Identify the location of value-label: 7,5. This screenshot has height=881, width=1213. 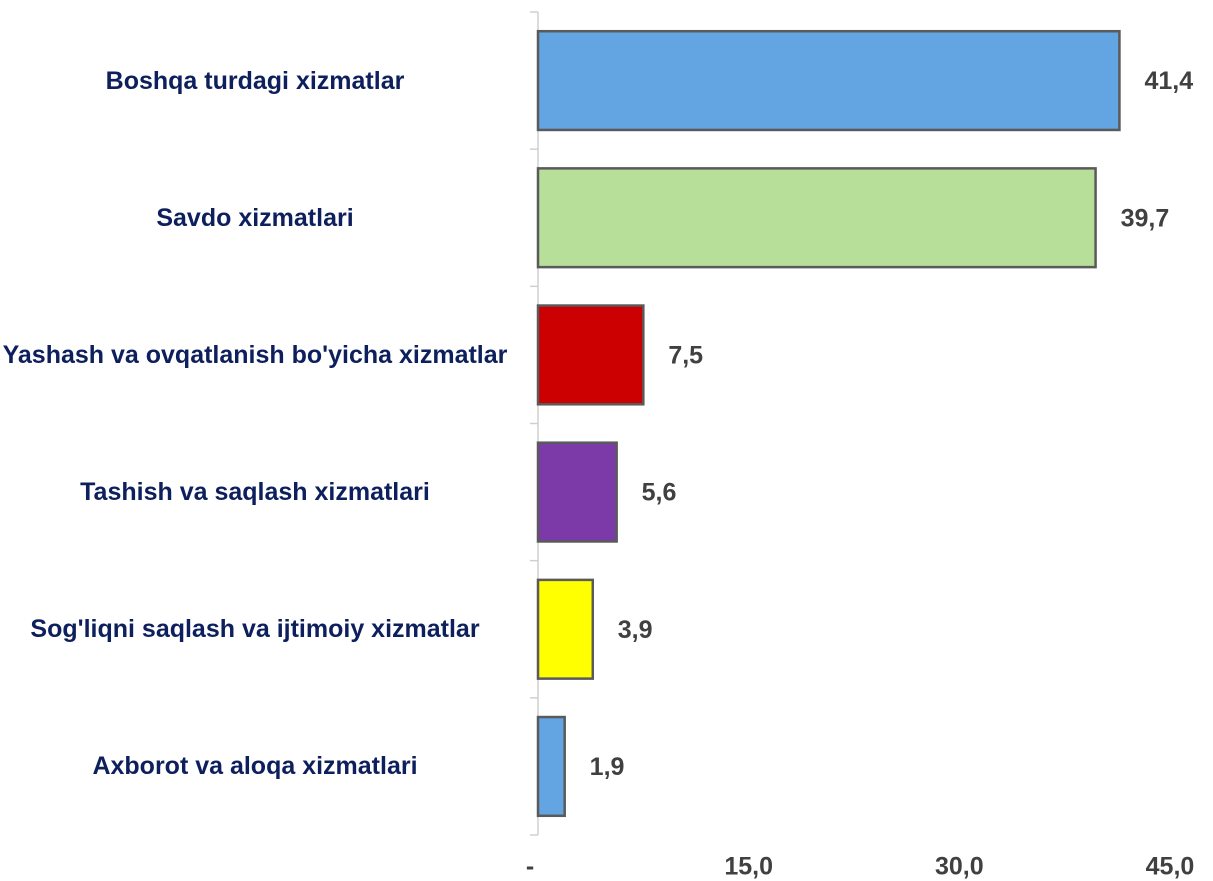
(685, 356).